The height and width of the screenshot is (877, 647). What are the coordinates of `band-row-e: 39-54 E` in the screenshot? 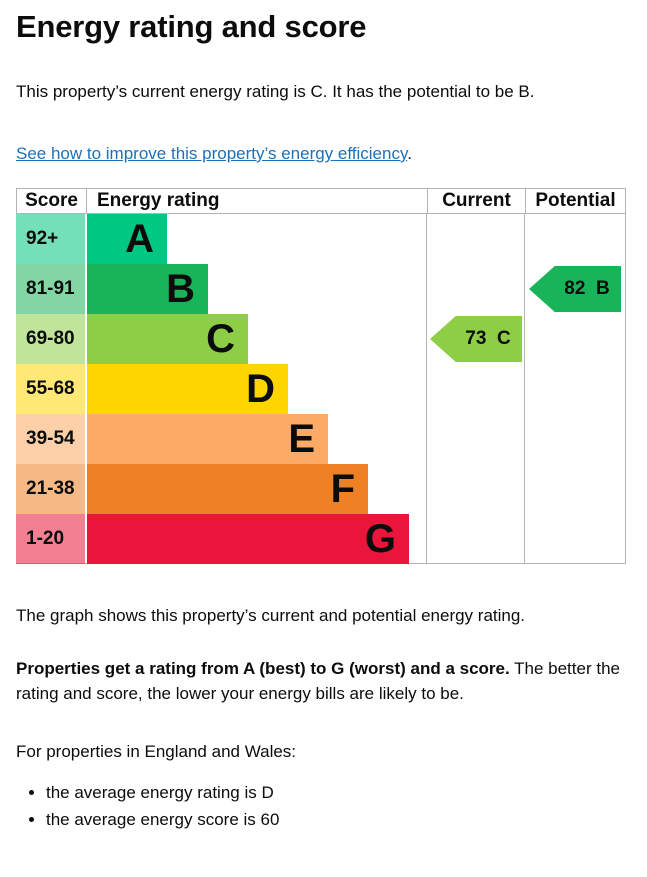 It's located at (320, 439).